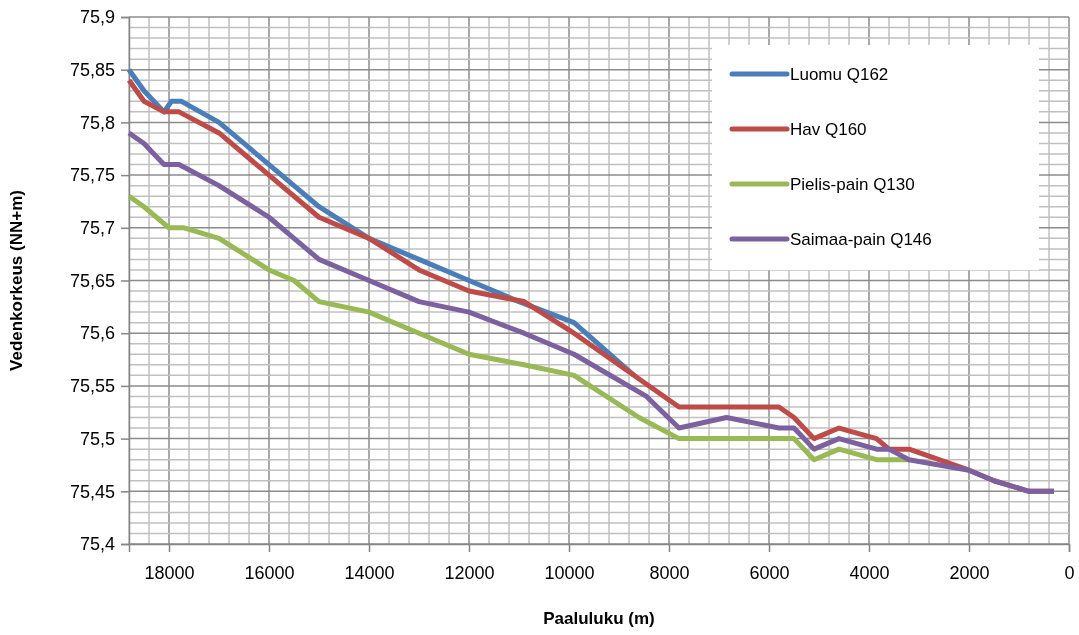 Image resolution: width=1079 pixels, height=635 pixels. I want to click on x-tick-label: 2000, so click(969, 572).